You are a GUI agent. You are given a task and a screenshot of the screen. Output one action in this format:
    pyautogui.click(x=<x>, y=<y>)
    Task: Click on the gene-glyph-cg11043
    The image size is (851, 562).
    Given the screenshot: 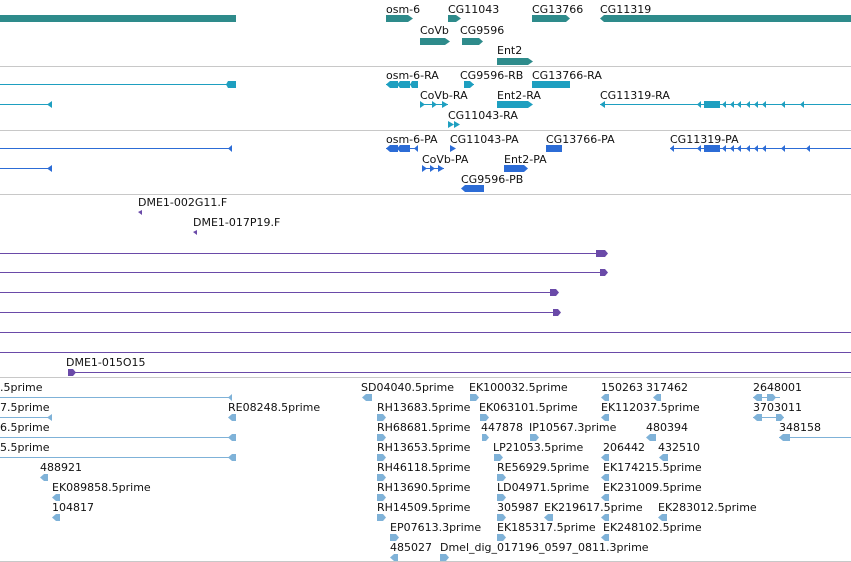 What is the action you would take?
    pyautogui.click(x=454, y=18)
    